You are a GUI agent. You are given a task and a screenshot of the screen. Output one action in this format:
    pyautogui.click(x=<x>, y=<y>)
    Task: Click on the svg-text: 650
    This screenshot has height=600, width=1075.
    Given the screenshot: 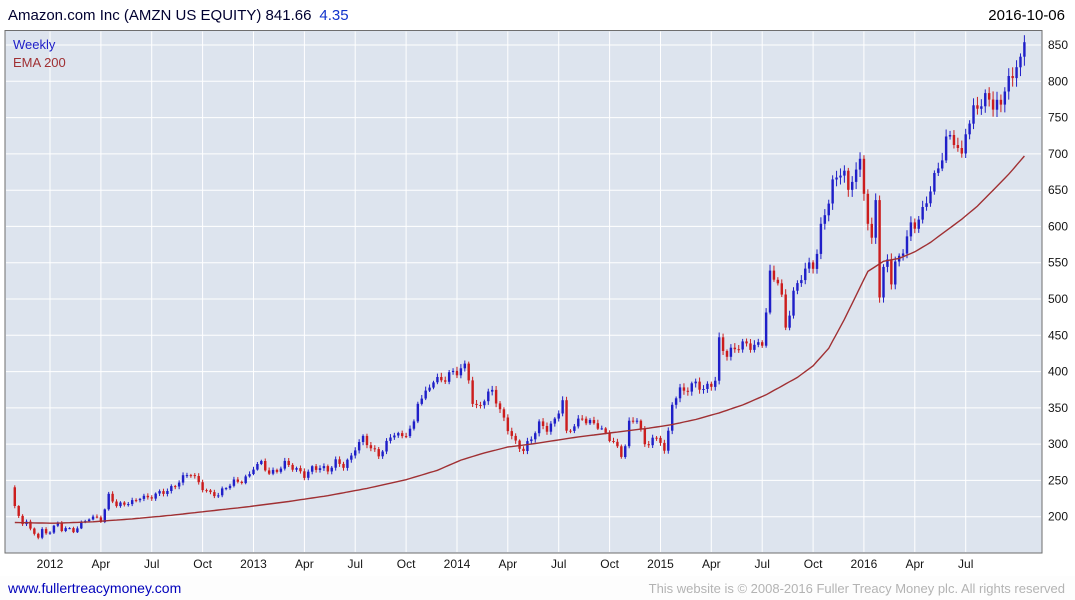 What is the action you would take?
    pyautogui.click(x=1058, y=190)
    